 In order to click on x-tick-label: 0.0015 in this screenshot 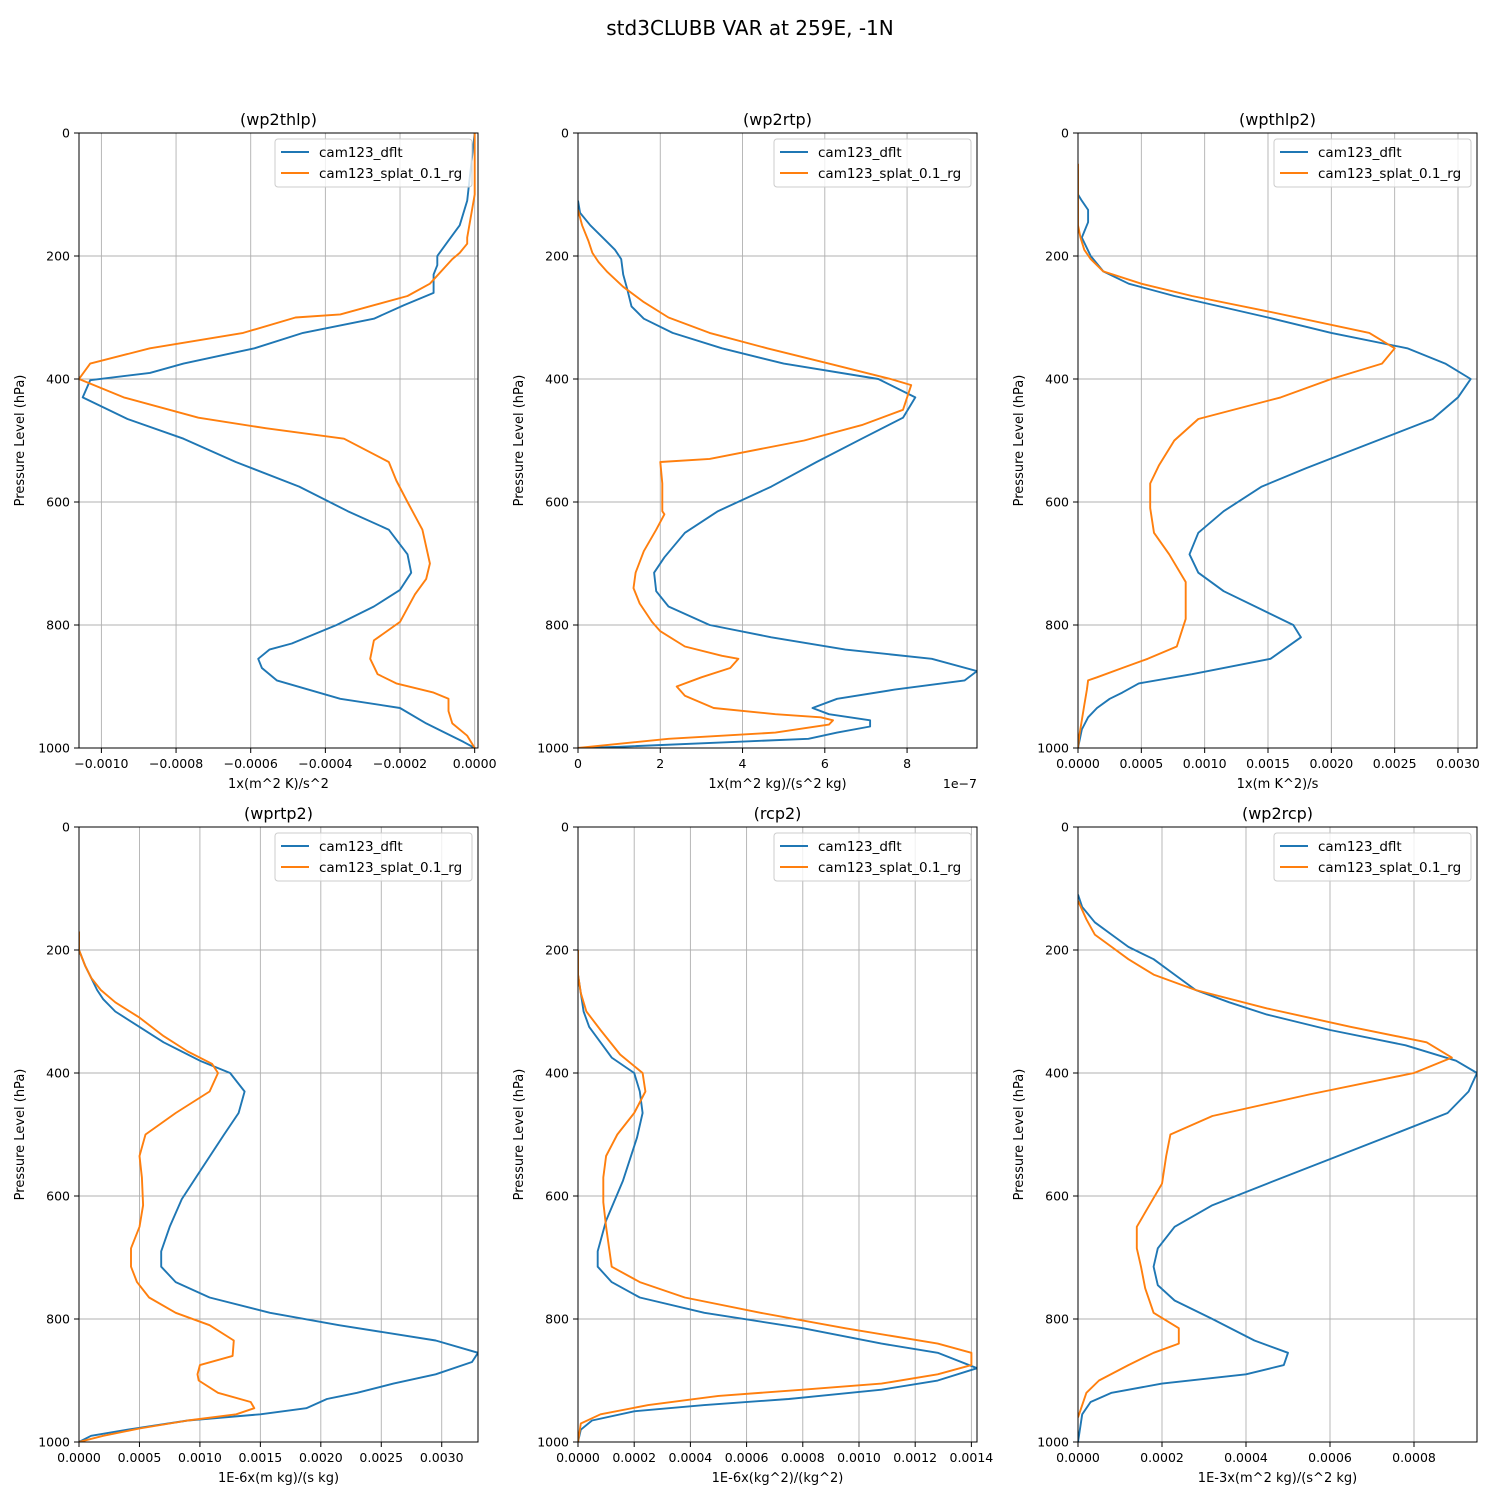, I will do `click(1268, 763)`.